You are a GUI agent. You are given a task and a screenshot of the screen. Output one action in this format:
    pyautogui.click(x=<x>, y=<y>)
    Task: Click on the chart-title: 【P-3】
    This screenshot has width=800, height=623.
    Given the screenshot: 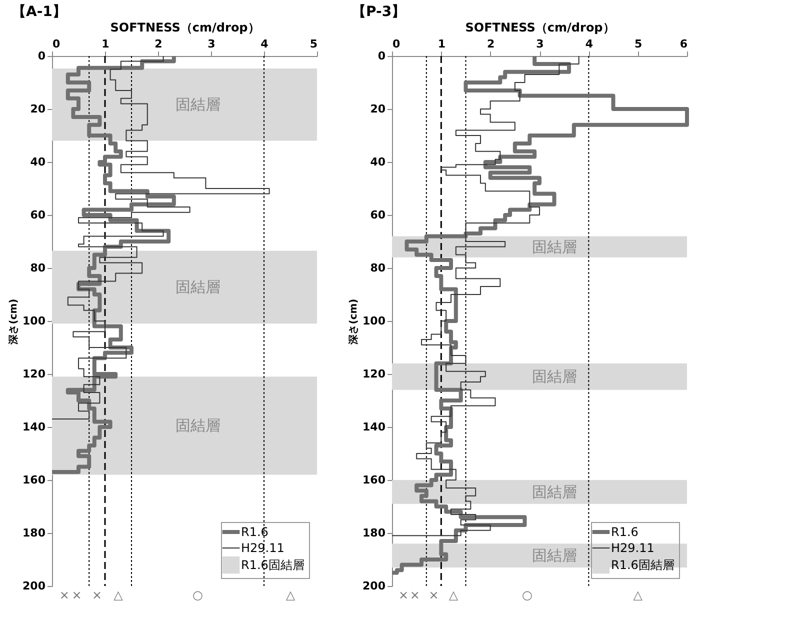 What is the action you would take?
    pyautogui.click(x=379, y=12)
    